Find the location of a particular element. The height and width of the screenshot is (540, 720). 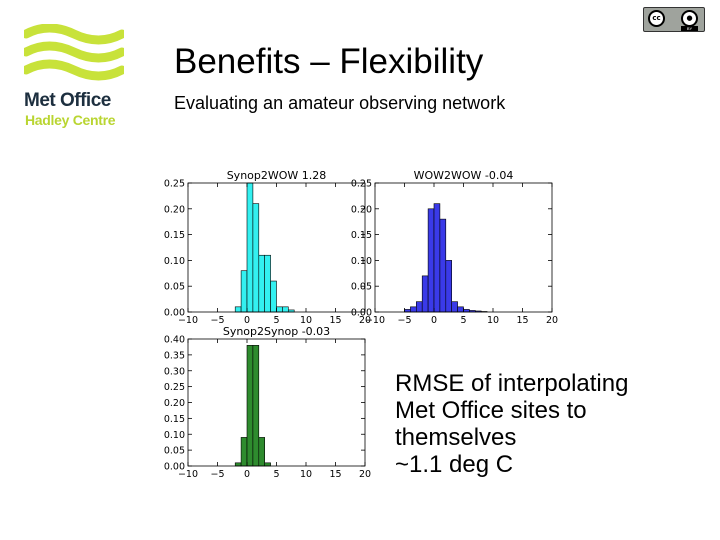

cc-icon: cc is located at coordinates (656, 18).